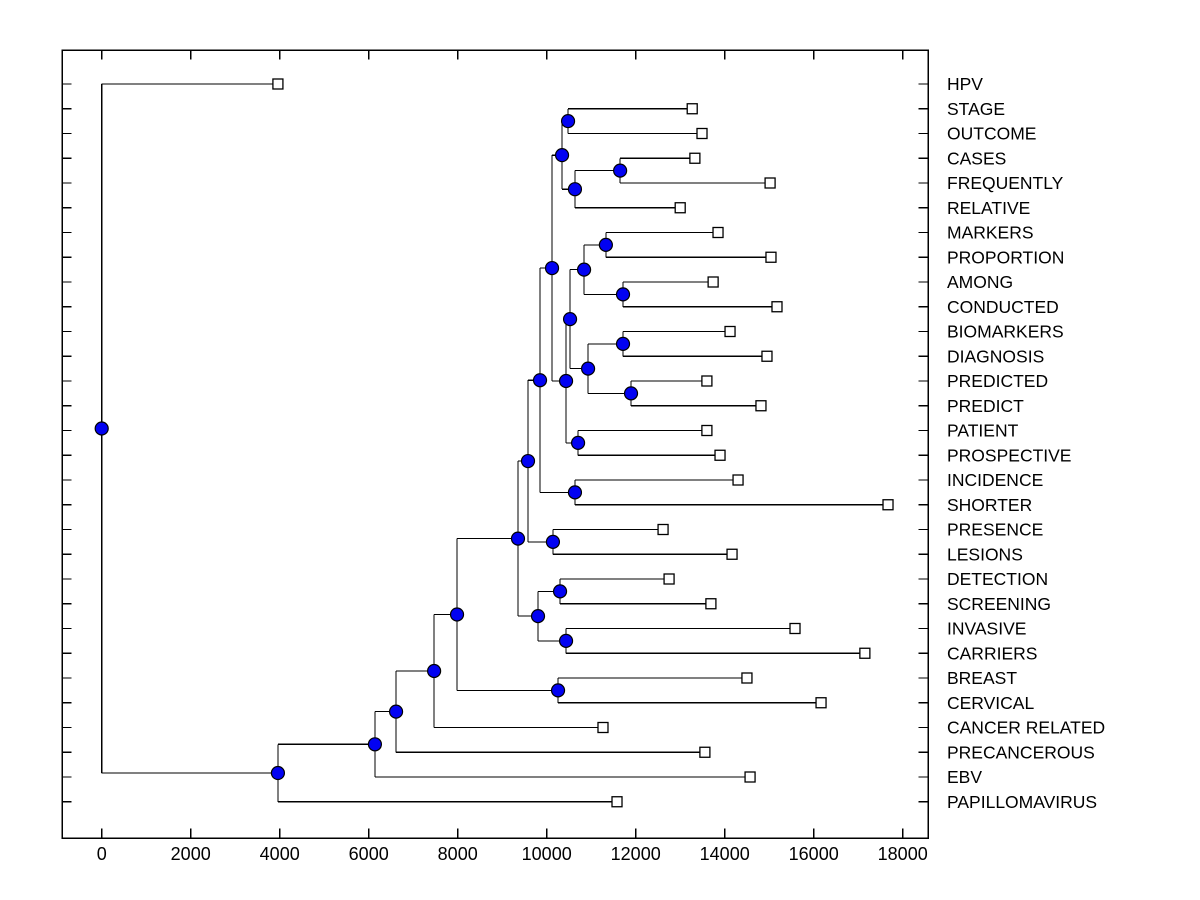 This screenshot has height=900, width=1200. I want to click on leaf-label: SCREENING, so click(999, 604).